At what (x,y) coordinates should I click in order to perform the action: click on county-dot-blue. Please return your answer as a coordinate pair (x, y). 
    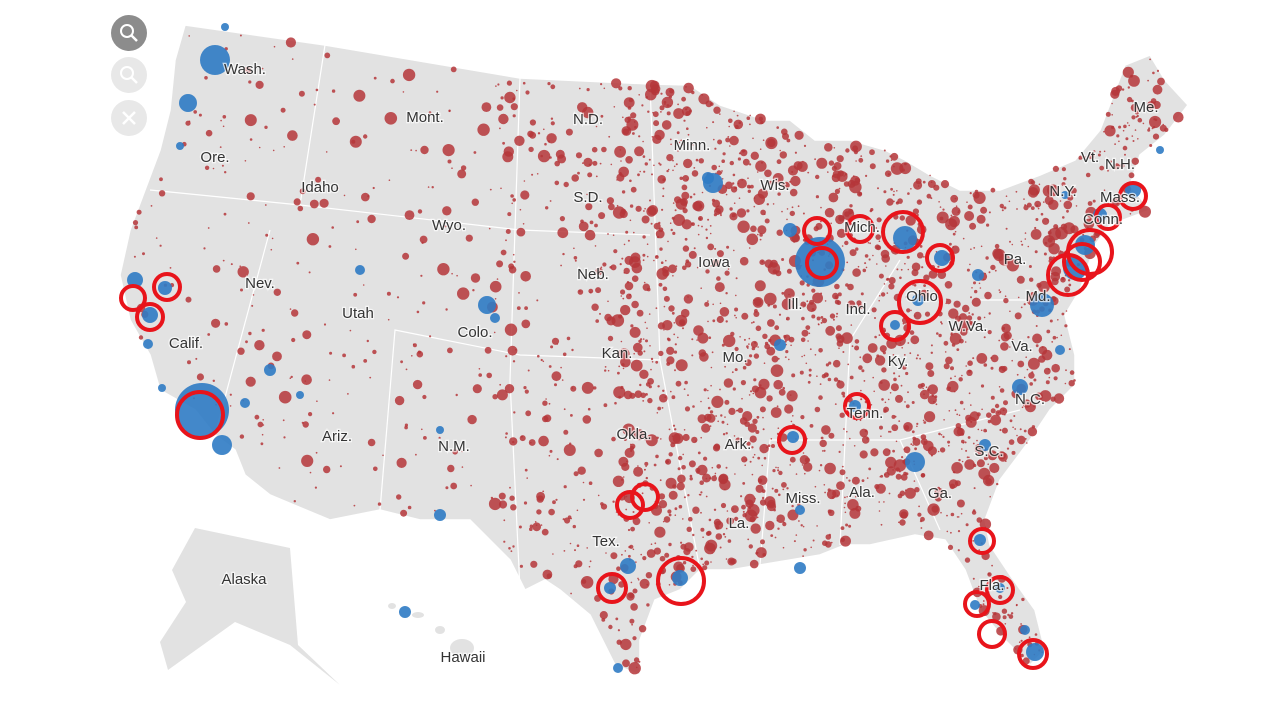
    Looking at the image, I should click on (895, 325).